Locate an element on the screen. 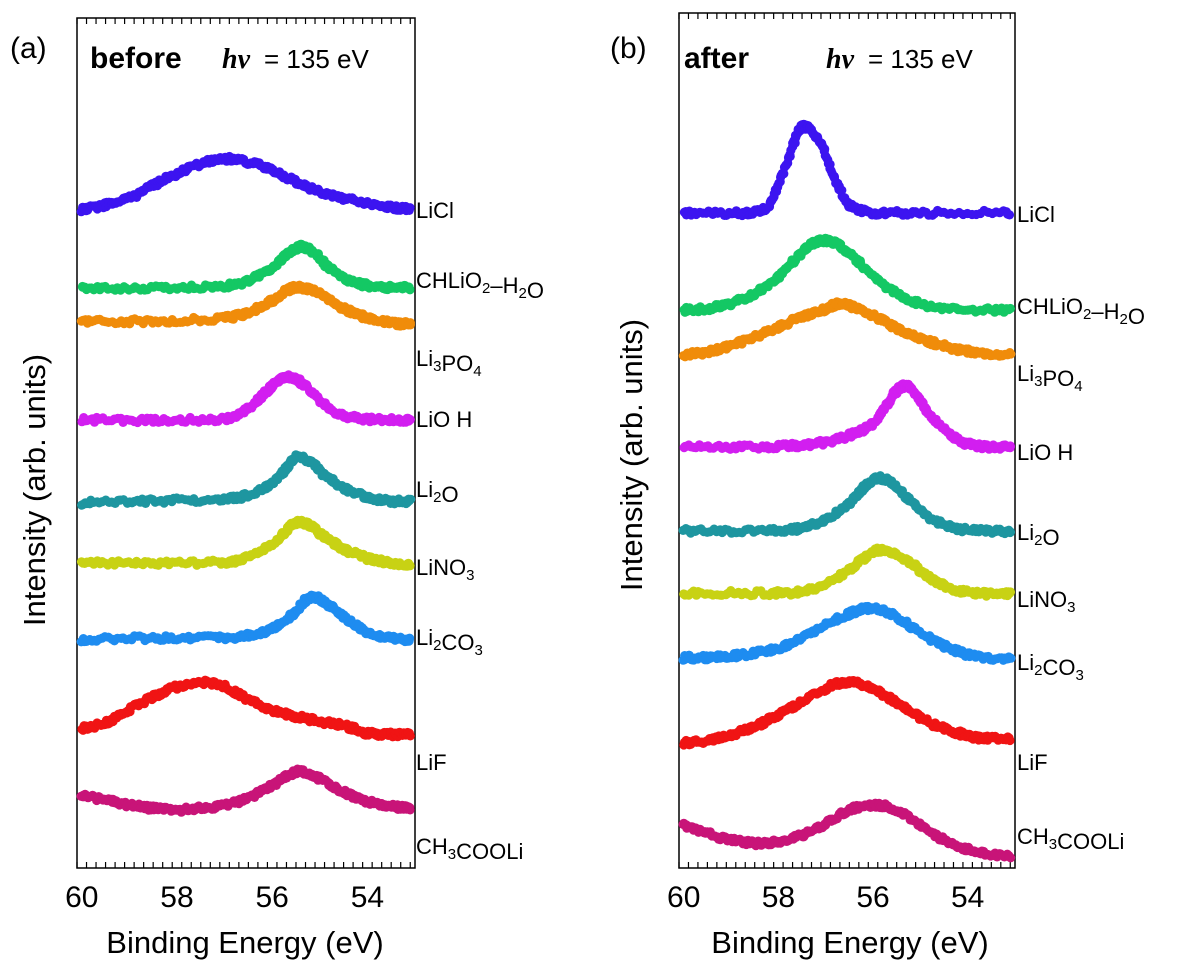 This screenshot has width=1189, height=960. panel-a-x-axis-title: Binding Energy (eV) is located at coordinates (244, 942).